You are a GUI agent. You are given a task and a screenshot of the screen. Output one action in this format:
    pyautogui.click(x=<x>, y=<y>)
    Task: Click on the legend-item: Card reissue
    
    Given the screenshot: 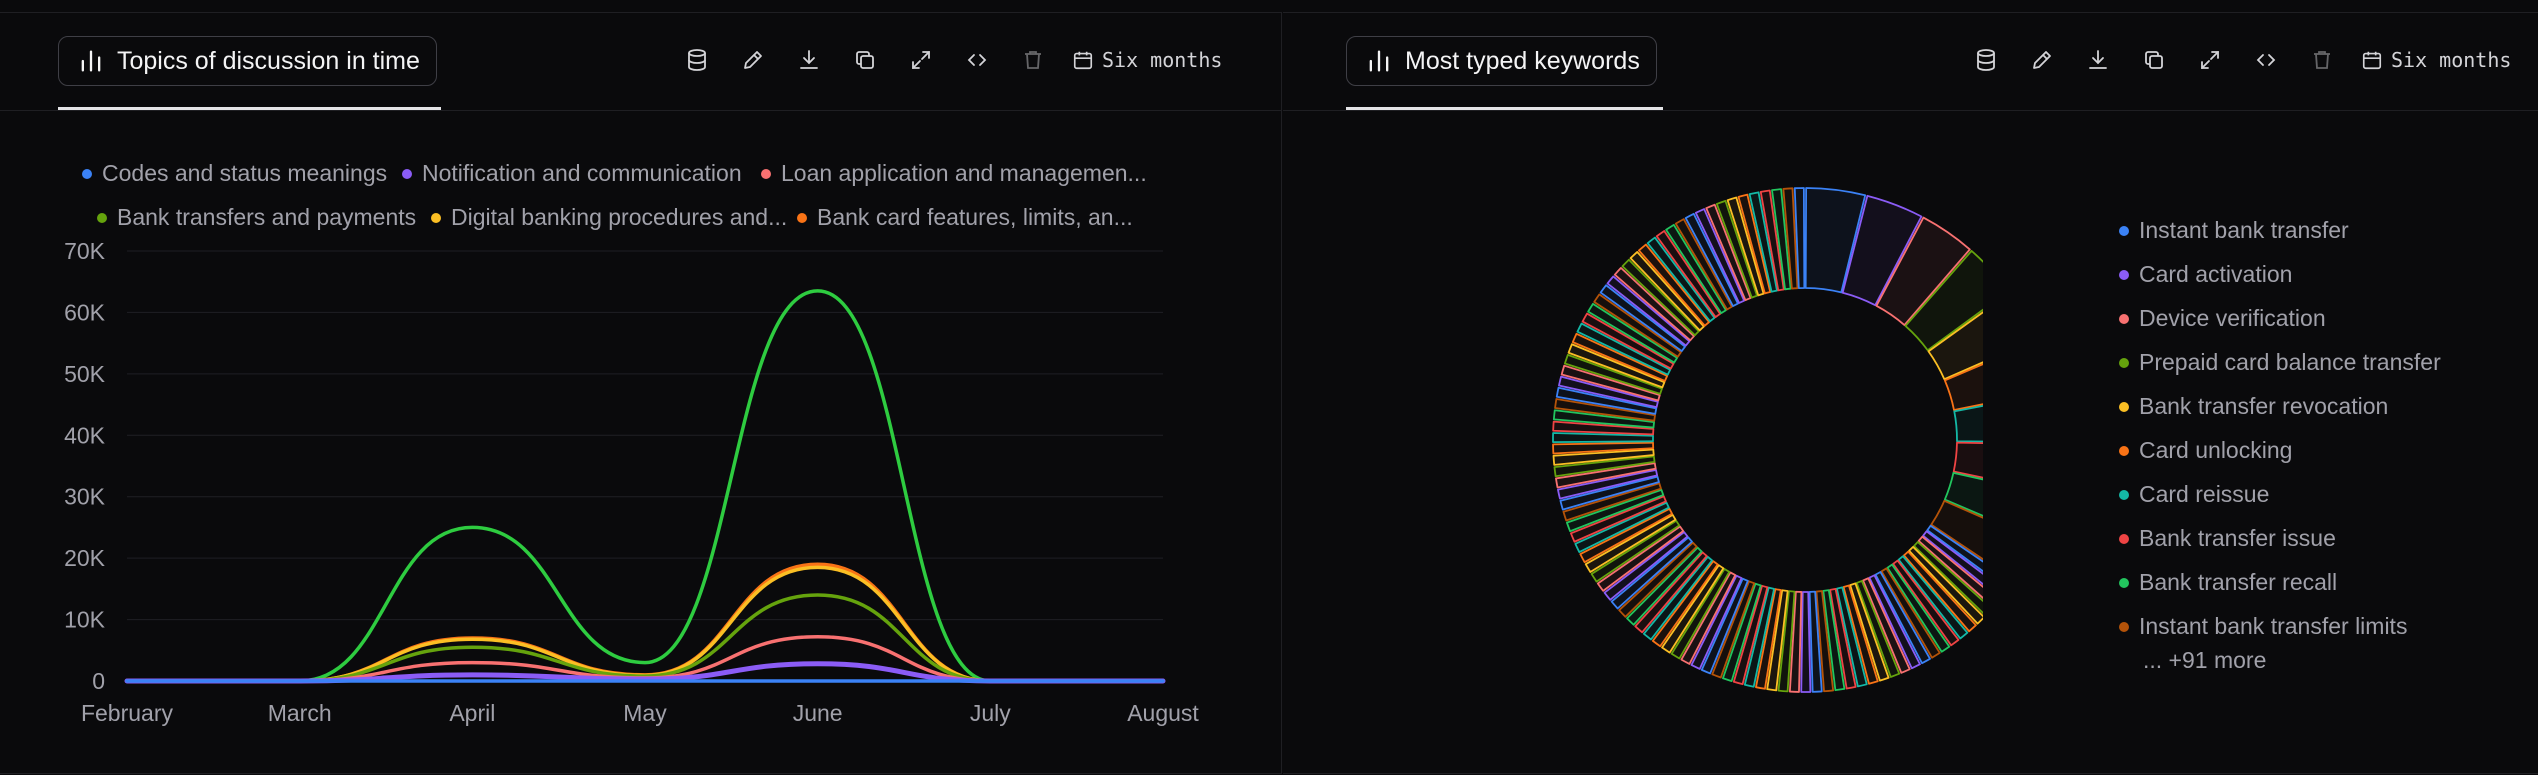 What is the action you would take?
    pyautogui.click(x=2194, y=494)
    